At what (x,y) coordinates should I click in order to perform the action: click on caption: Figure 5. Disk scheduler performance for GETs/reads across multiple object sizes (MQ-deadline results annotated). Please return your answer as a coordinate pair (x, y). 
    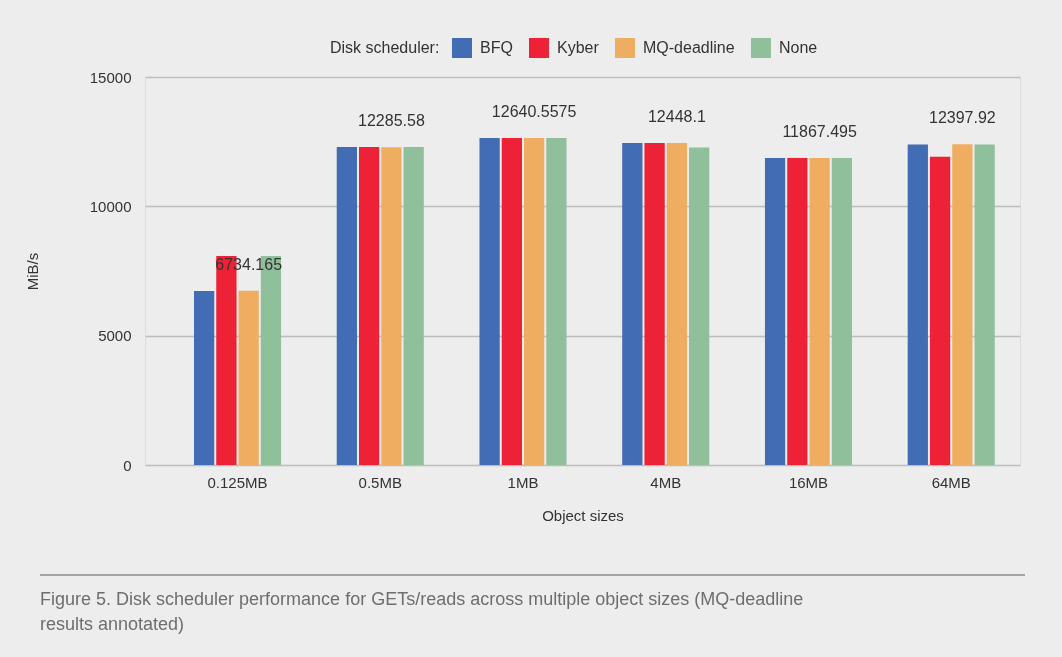
    Looking at the image, I should click on (422, 611).